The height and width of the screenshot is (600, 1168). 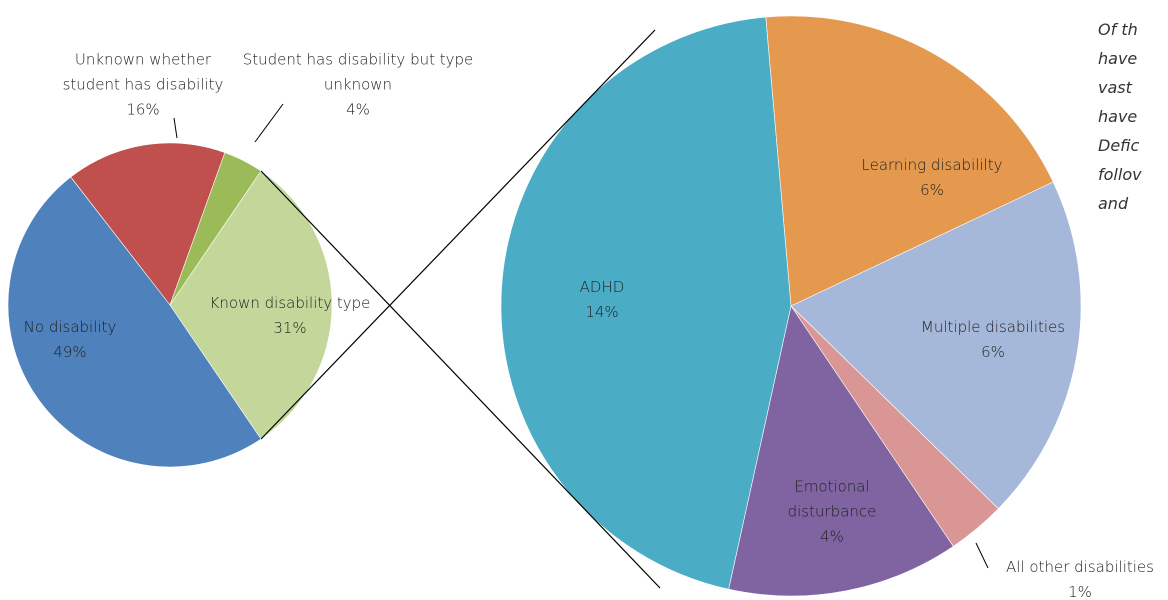 What do you see at coordinates (993, 340) in the screenshot?
I see `slice-label: Multiple disabilities 6%` at bounding box center [993, 340].